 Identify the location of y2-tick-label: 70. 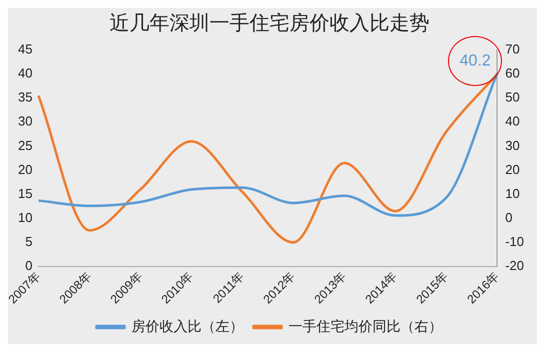
(512, 49).